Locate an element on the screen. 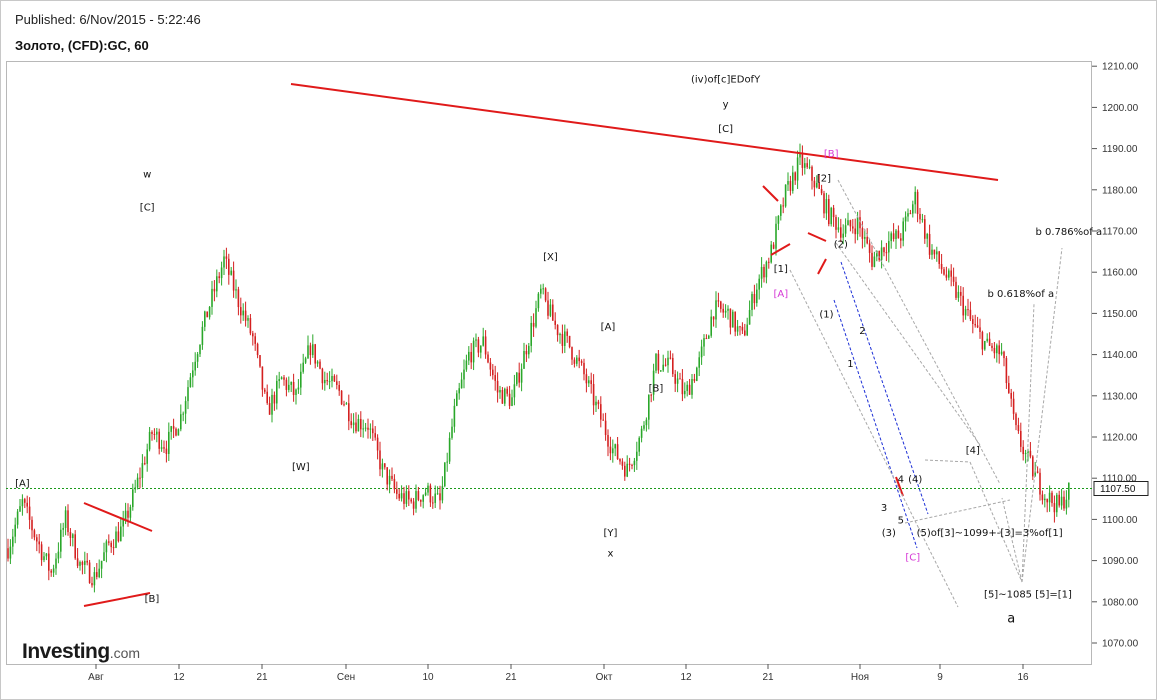 This screenshot has height=700, width=1157. x-tick-label: 9 is located at coordinates (940, 677).